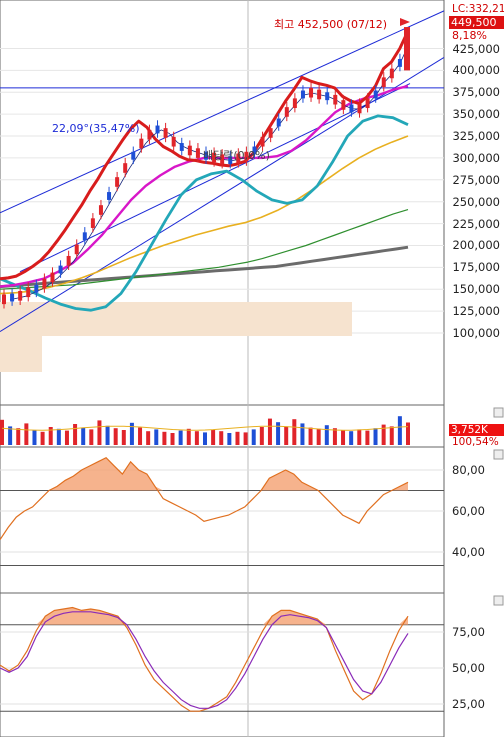  What do you see at coordinates (468, 632) in the screenshot?
I see `osc2-tick-label: 75,00` at bounding box center [468, 632].